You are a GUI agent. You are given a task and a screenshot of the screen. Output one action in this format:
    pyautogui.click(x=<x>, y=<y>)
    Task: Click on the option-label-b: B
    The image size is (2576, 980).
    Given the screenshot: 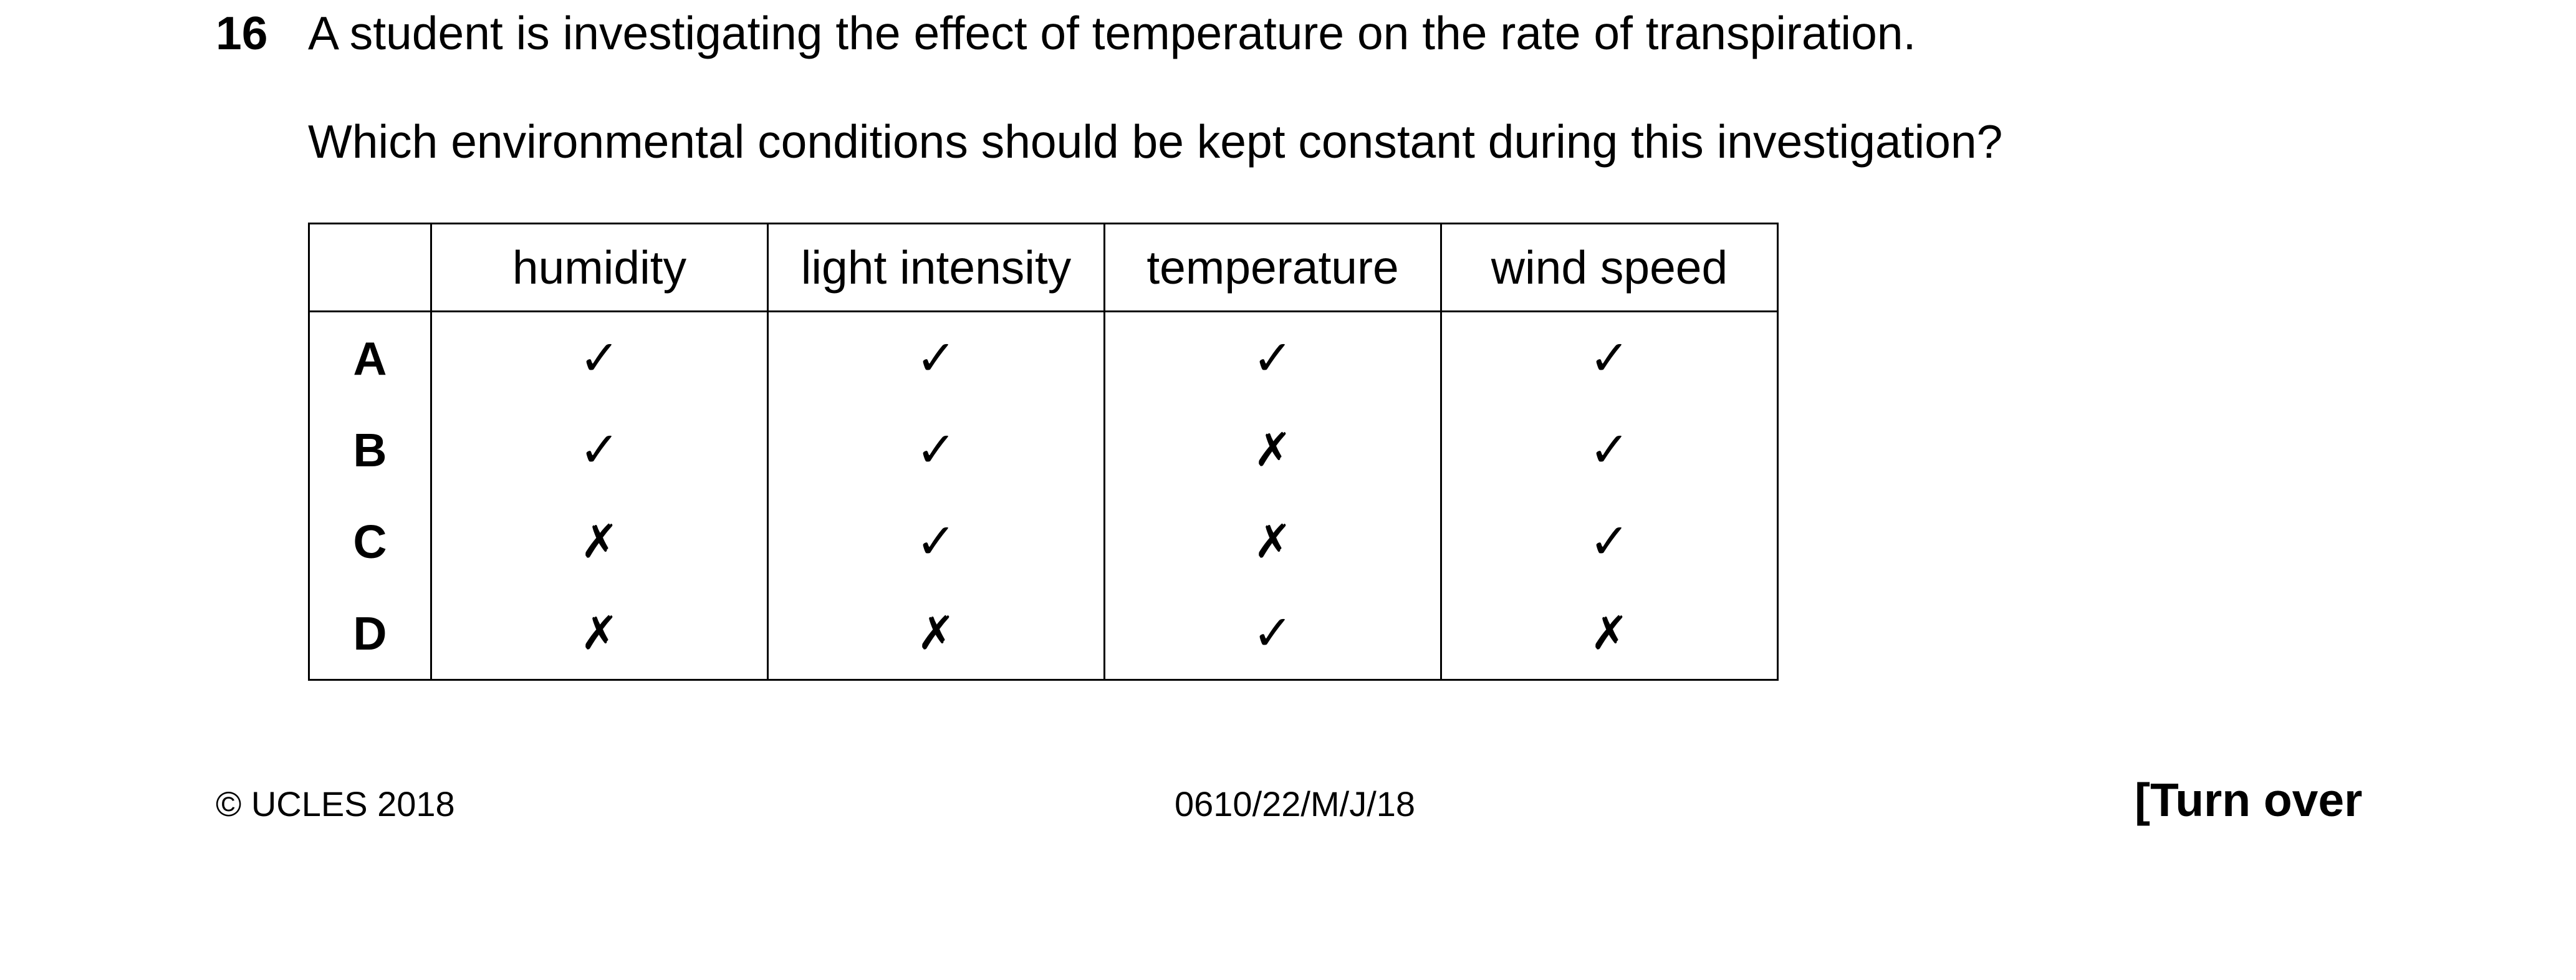 What is the action you would take?
    pyautogui.click(x=370, y=450)
    